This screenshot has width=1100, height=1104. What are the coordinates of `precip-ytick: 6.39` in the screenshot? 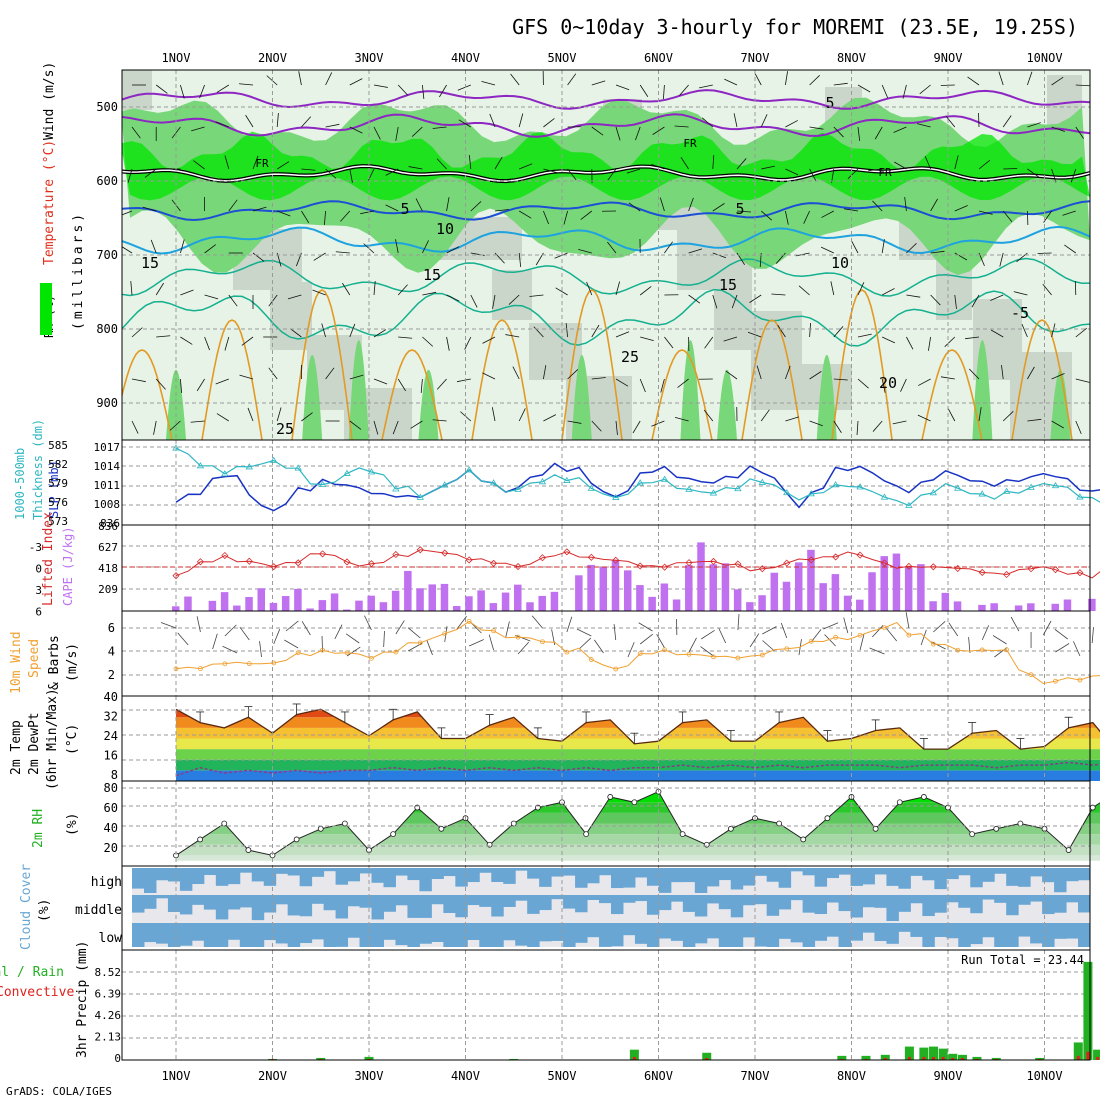 It's located at (108, 994).